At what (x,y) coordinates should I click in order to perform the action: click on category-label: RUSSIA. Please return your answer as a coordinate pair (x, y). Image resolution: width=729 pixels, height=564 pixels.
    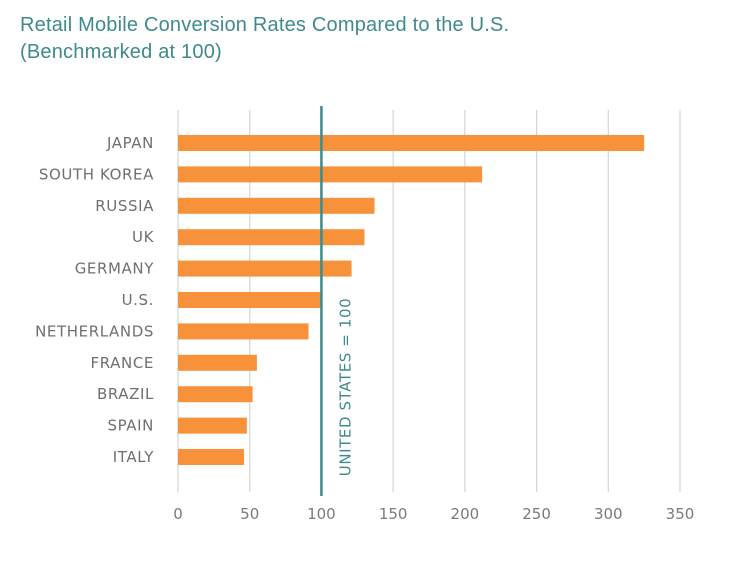
    Looking at the image, I should click on (124, 206).